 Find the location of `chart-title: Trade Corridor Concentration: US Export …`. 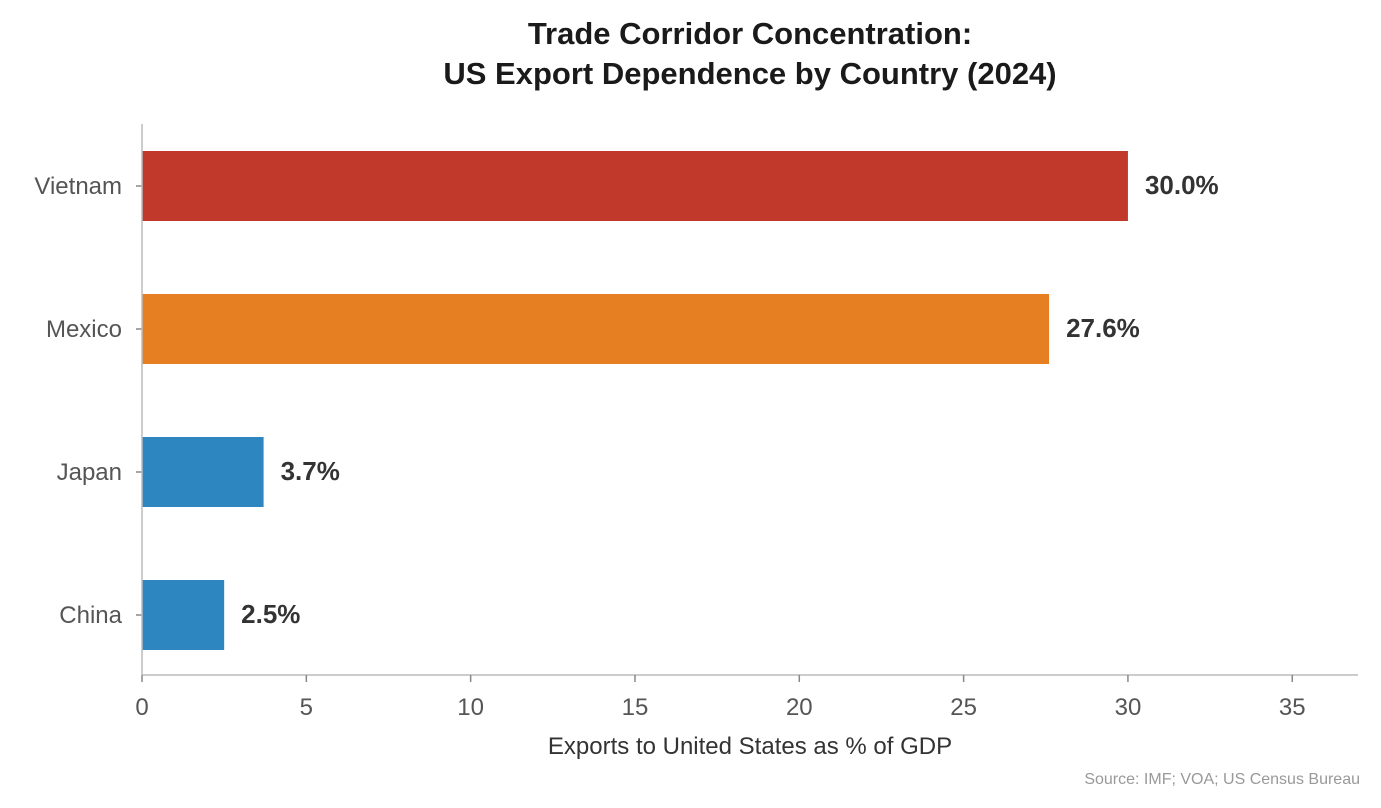

chart-title: Trade Corridor Concentration: US Export … is located at coordinates (749, 53).